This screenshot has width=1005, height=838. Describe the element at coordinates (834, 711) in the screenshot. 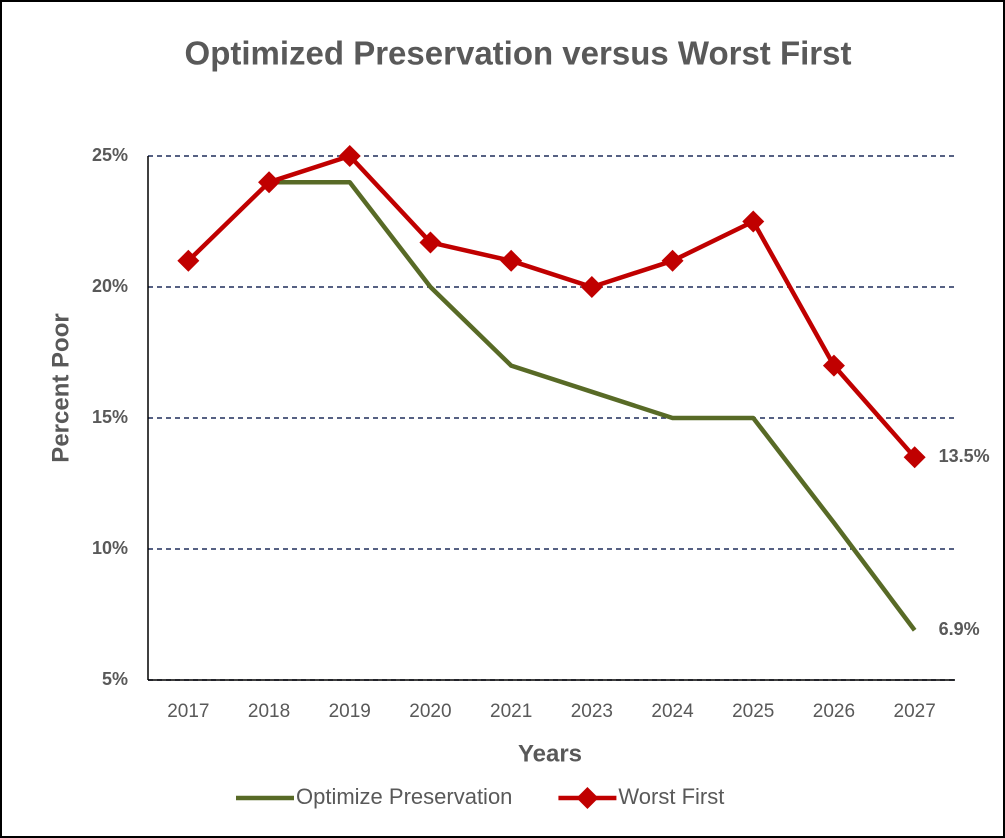

I see `x-tick-label: 2026` at that location.